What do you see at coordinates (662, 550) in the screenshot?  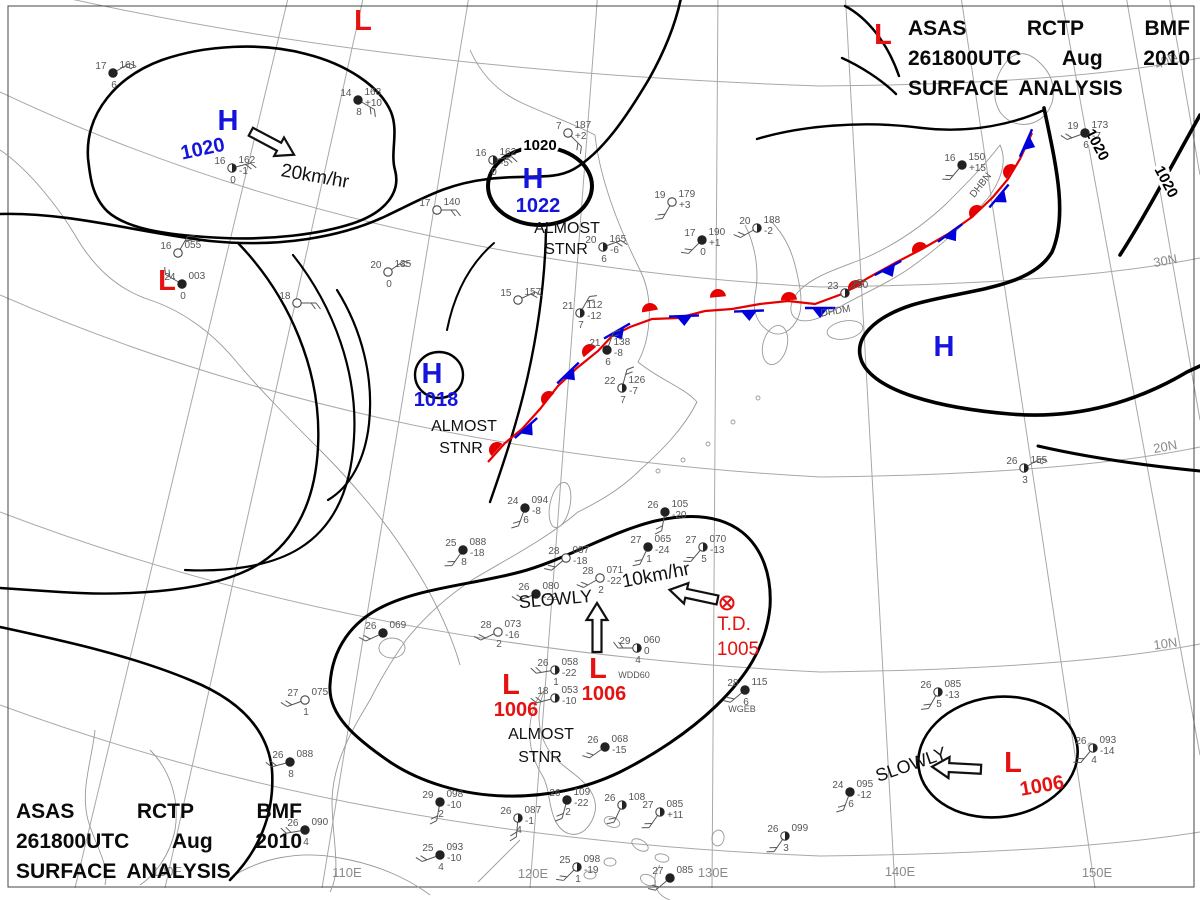 I see `station-dewpoint: -24` at bounding box center [662, 550].